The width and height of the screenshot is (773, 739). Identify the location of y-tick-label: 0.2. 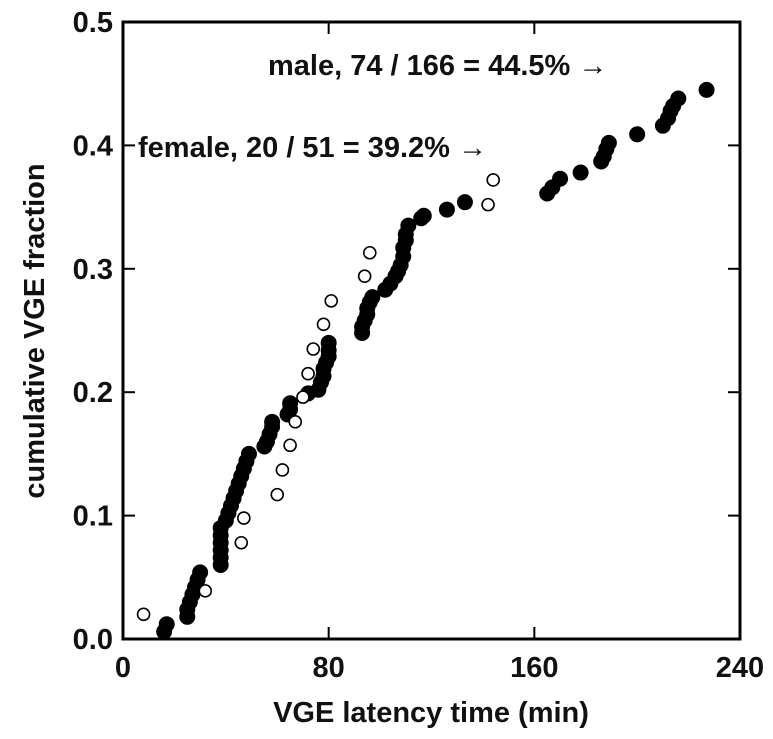
(93, 393).